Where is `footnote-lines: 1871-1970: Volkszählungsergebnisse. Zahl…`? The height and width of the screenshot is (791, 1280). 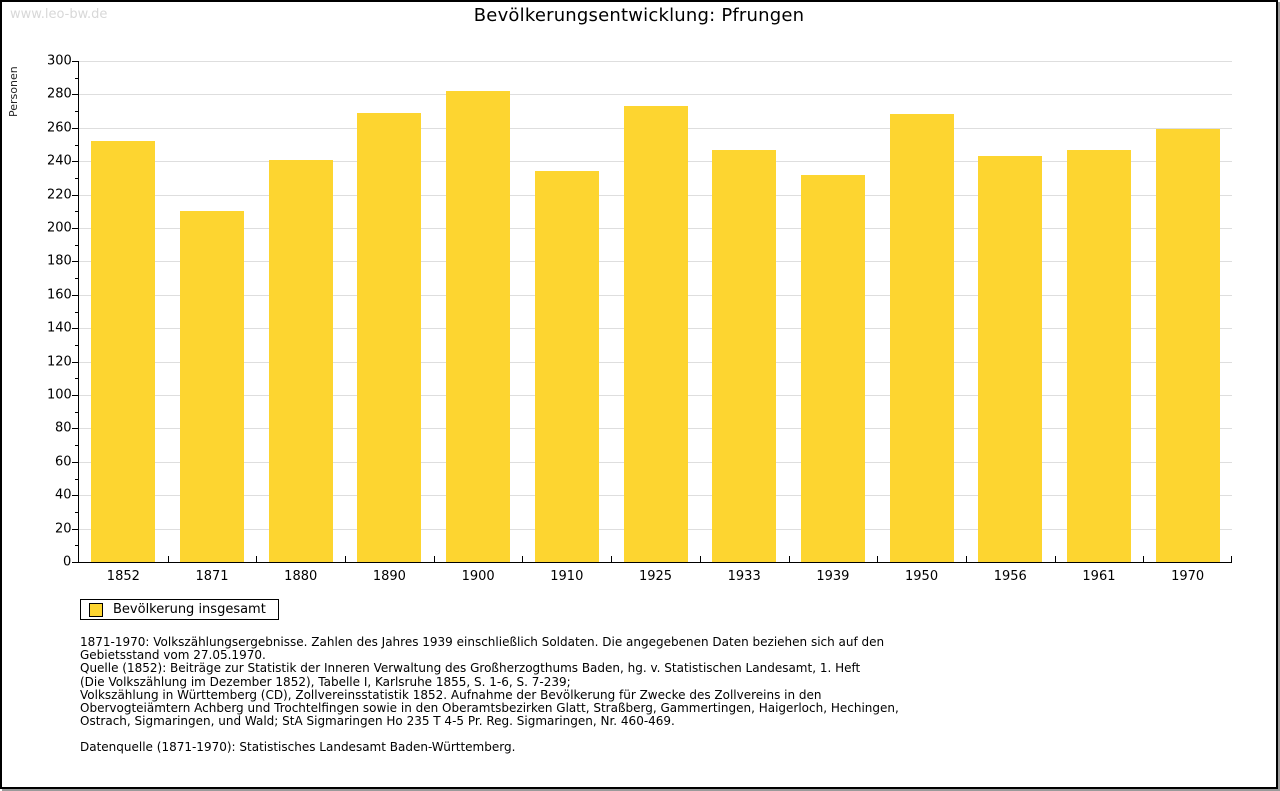
footnote-lines: 1871-1970: Volkszählungsergebnisse. Zahl… is located at coordinates (489, 682).